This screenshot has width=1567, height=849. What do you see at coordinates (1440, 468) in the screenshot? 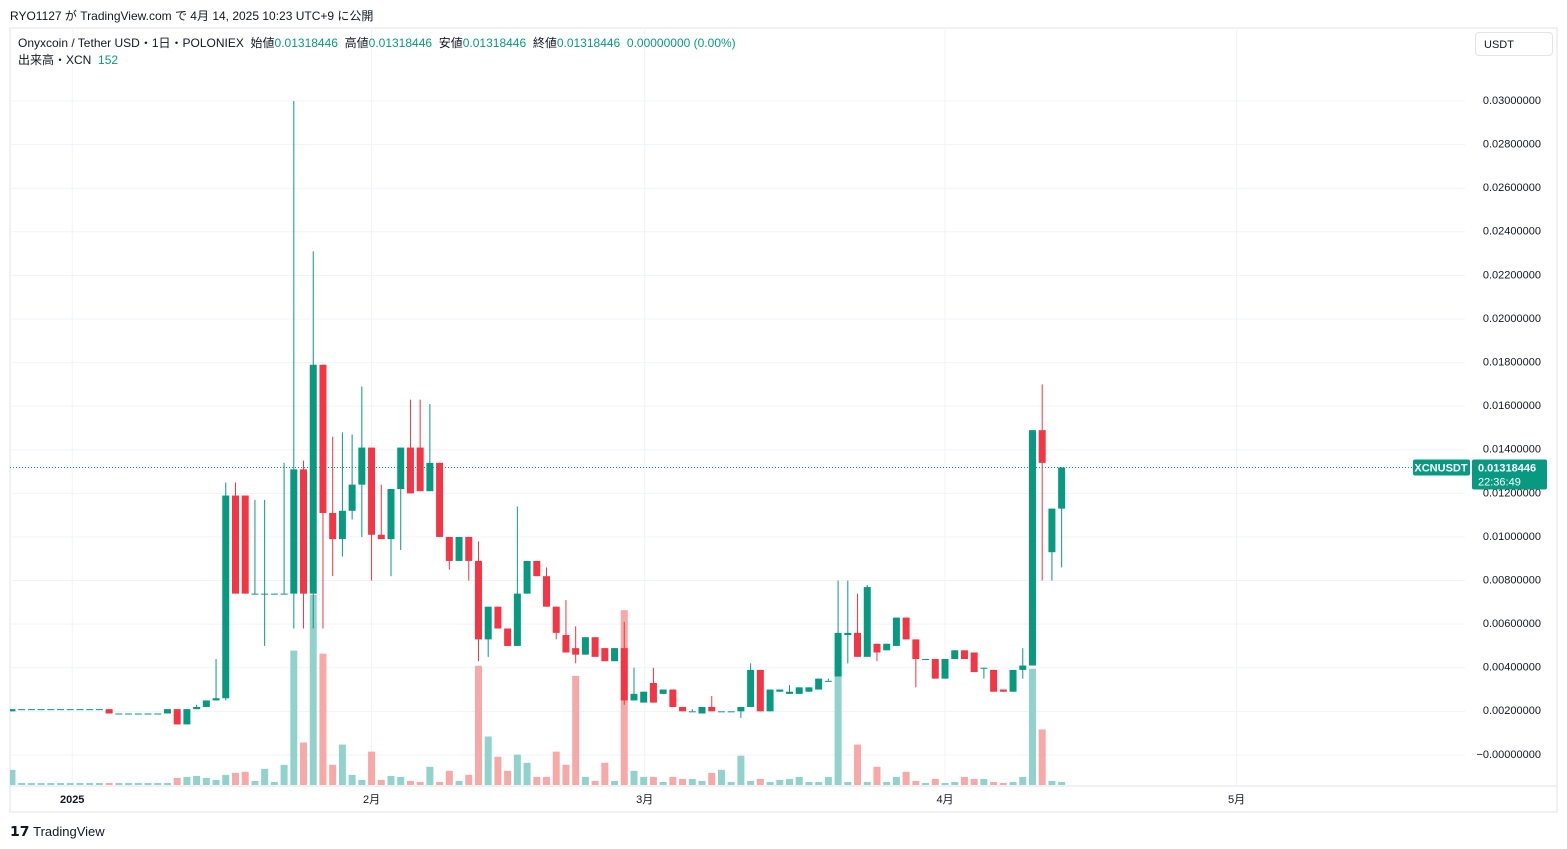
I see `symbol-tag-text: XCNUSDT` at bounding box center [1440, 468].